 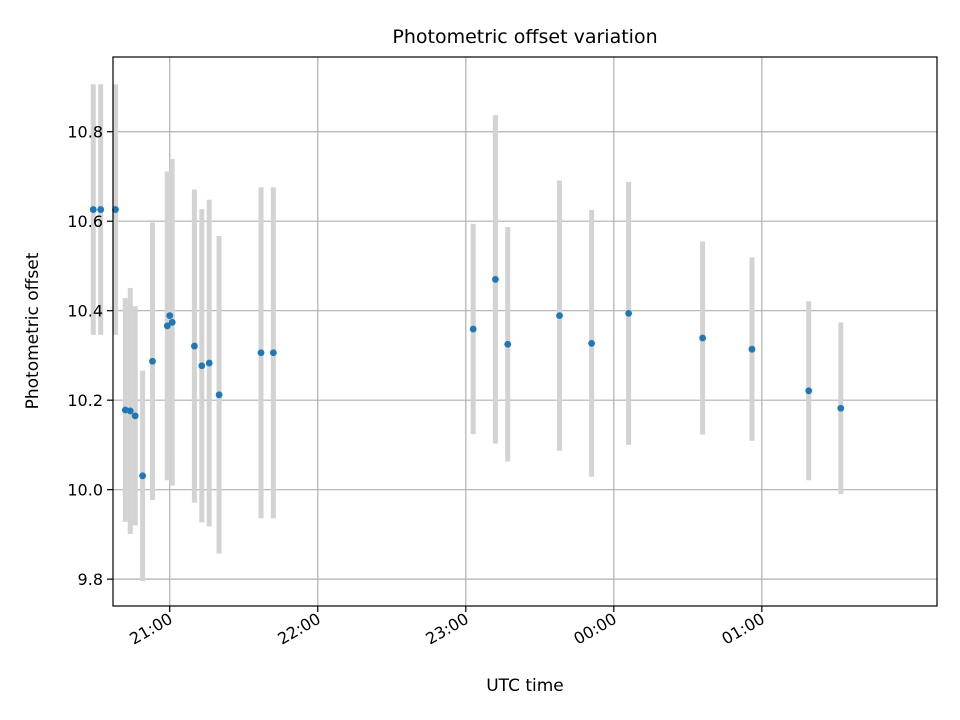 What do you see at coordinates (524, 37) in the screenshot?
I see `chart-title: Photometric offset variation` at bounding box center [524, 37].